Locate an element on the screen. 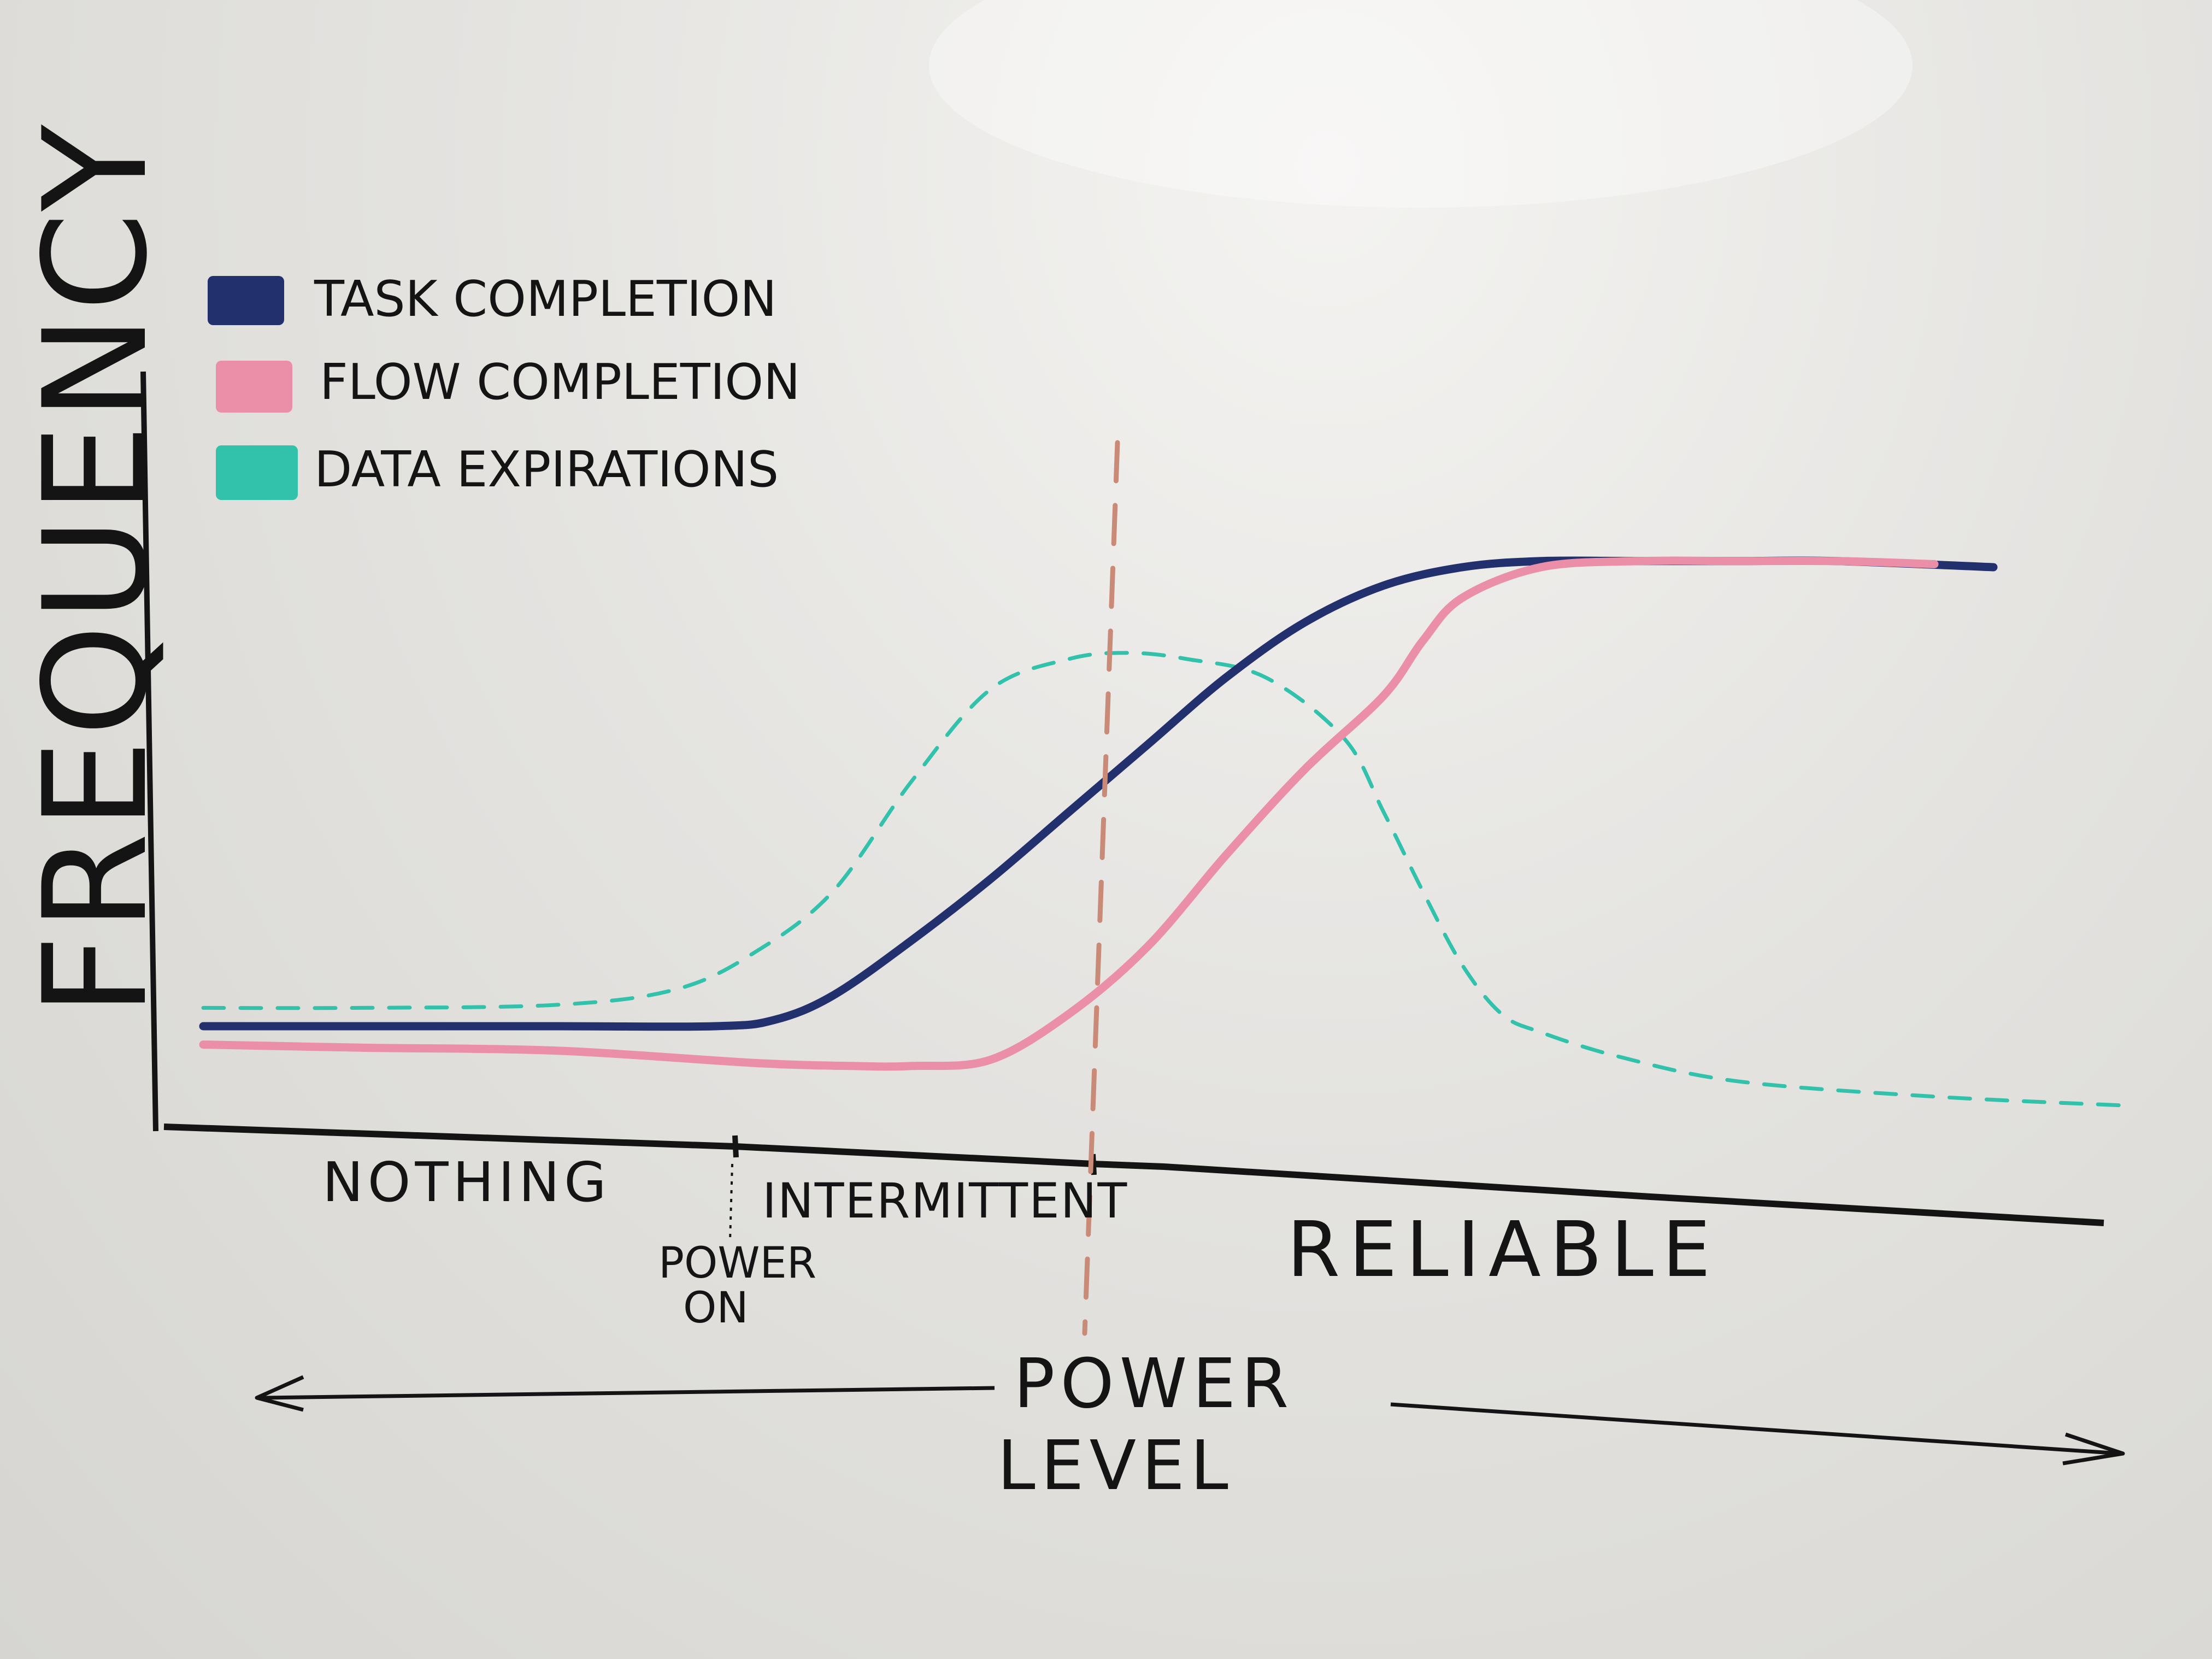 This screenshot has height=1659, width=2212. y-axis is located at coordinates (149, 751).